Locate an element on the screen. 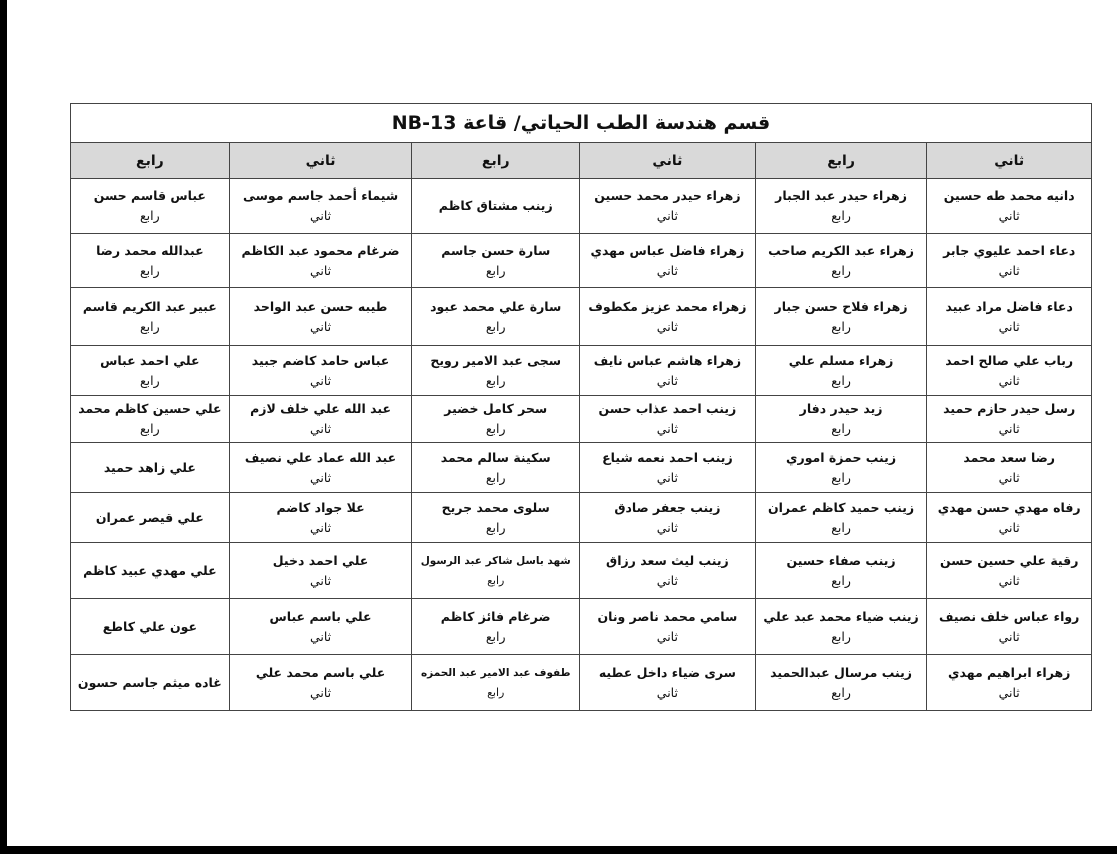 The width and height of the screenshot is (1117, 854). student-cell: زينب صفاء حسين رابع is located at coordinates (841, 570).